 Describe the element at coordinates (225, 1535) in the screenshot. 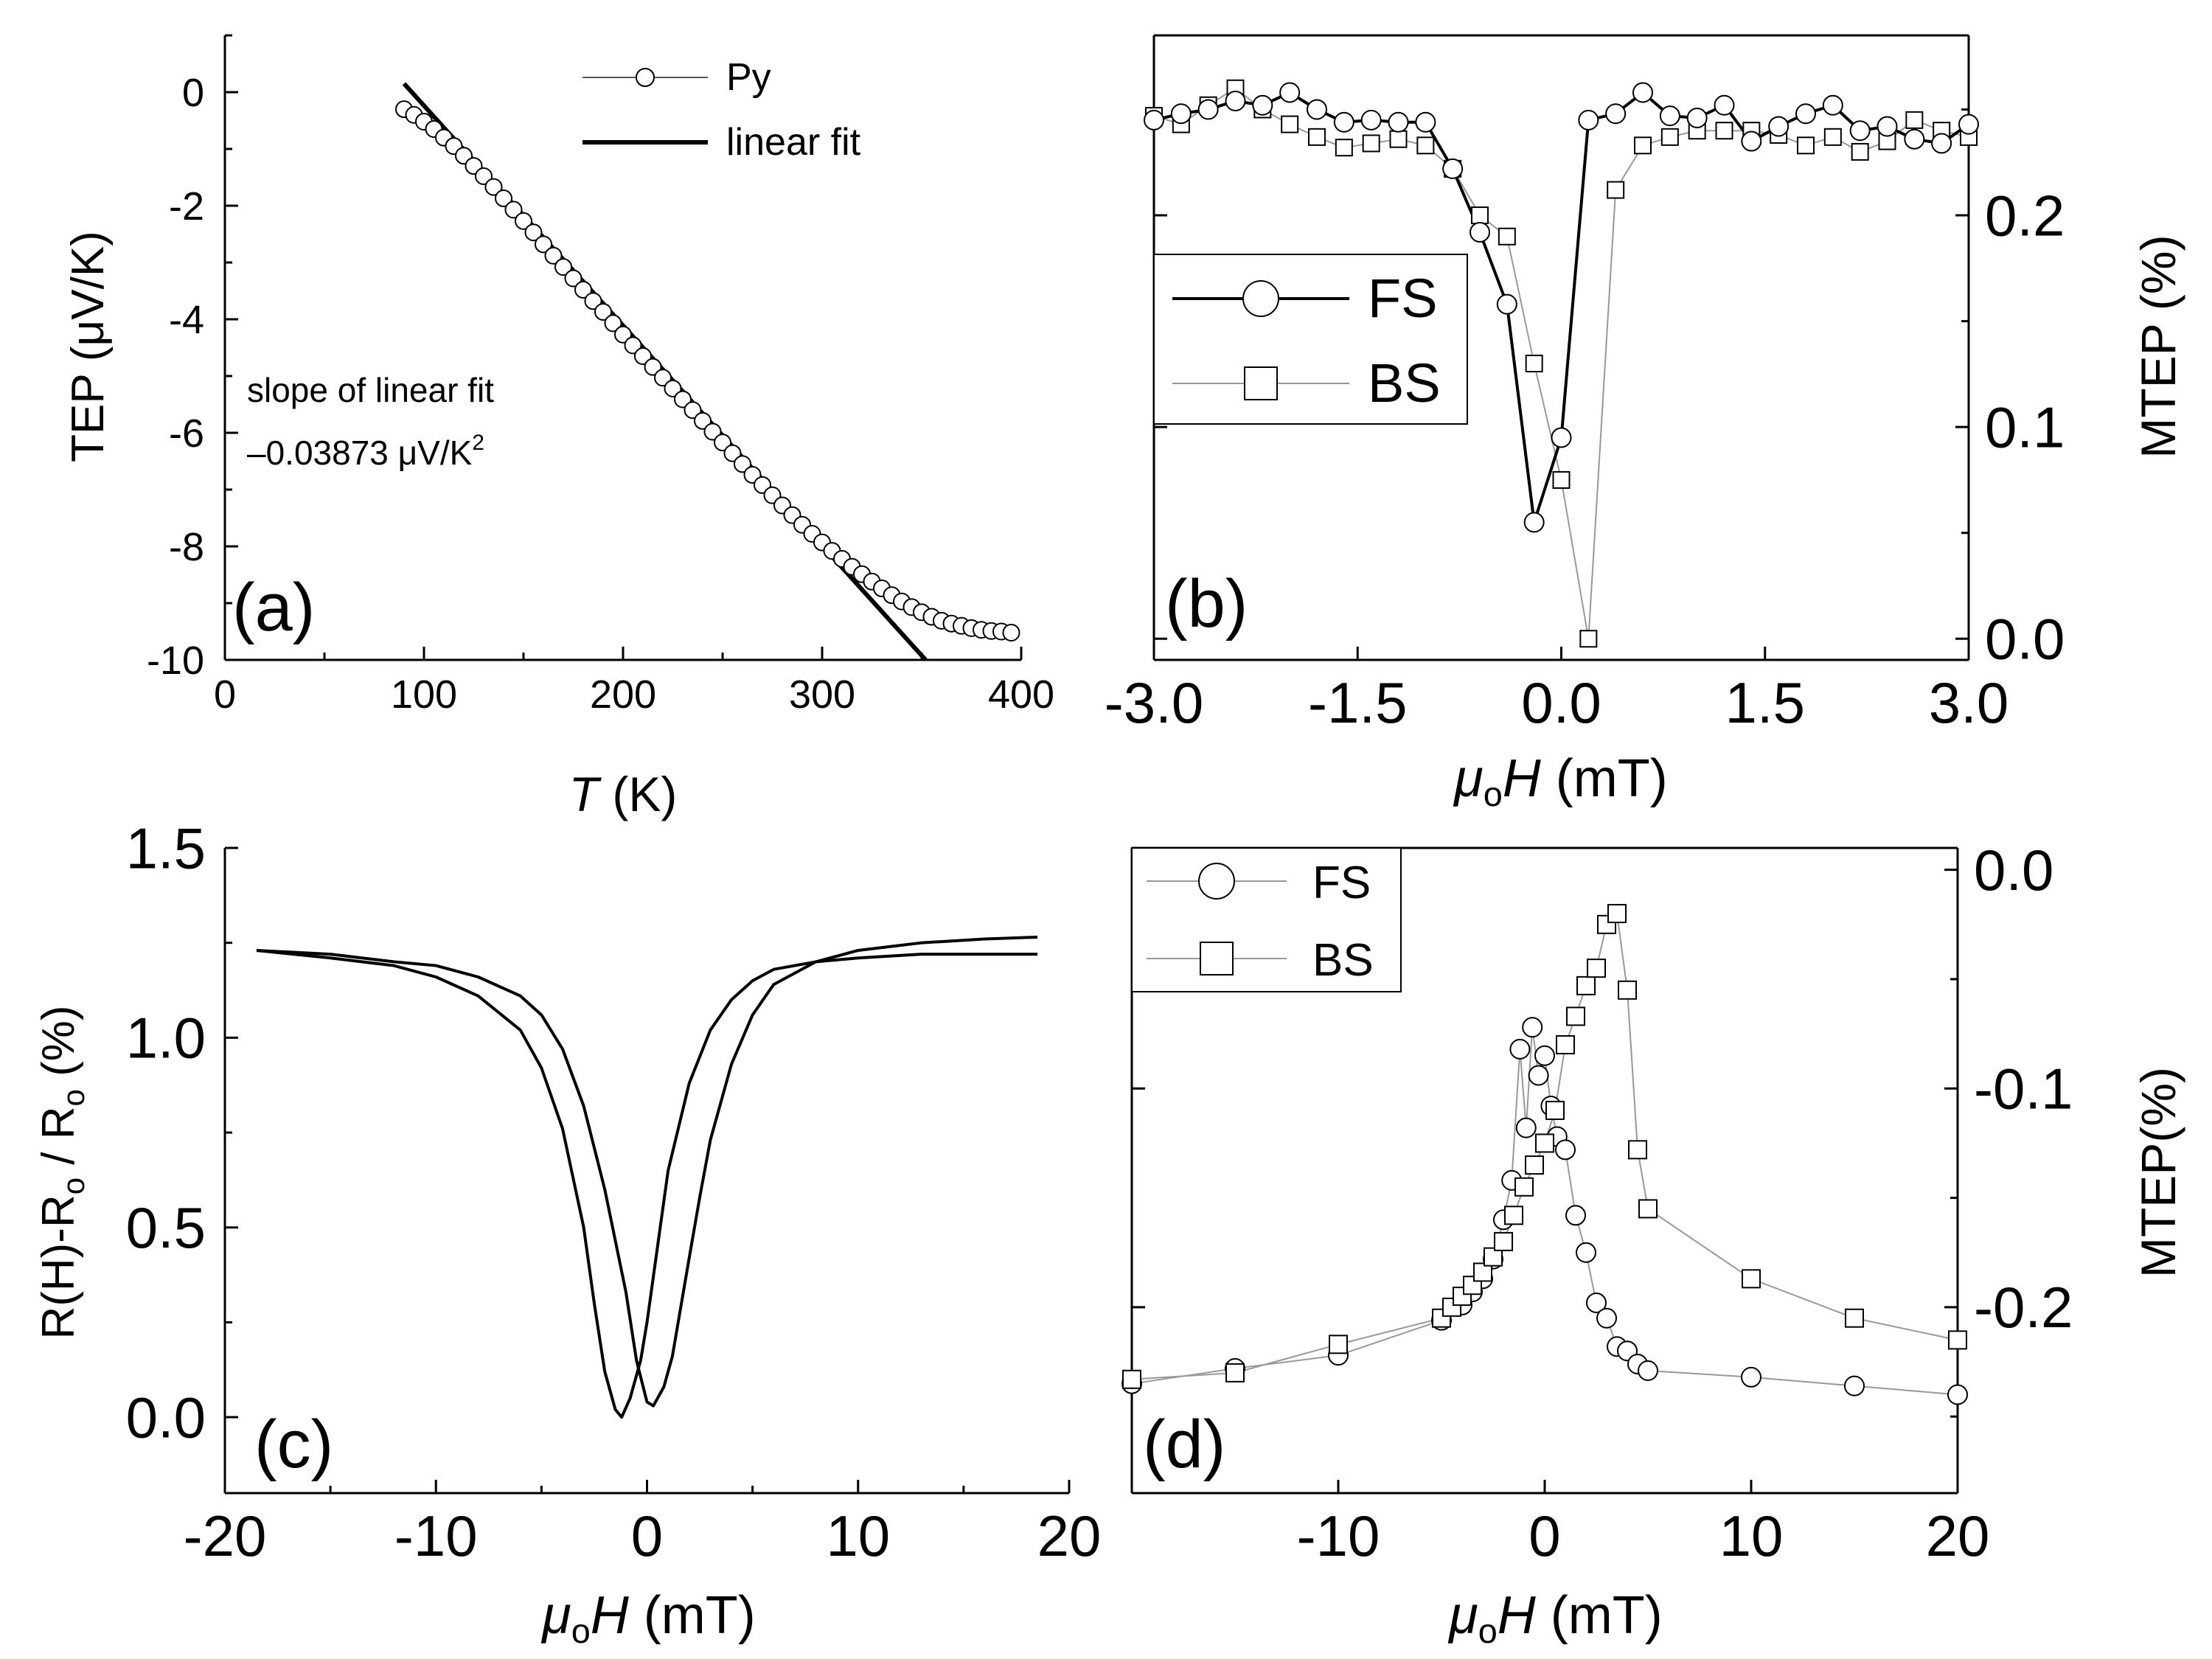

I see `x-tick-label: -20` at that location.